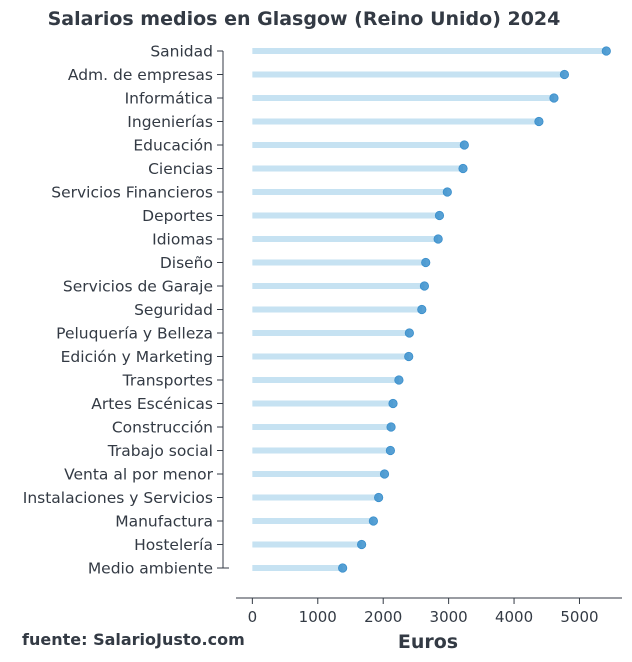  I want to click on category-label-transportes: Transportes, so click(167, 381).